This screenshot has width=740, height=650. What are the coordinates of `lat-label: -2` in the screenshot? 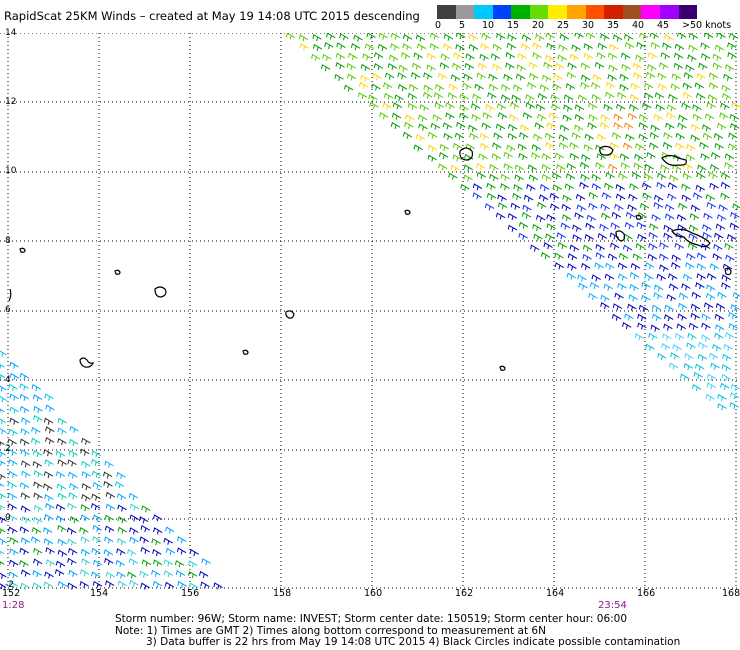 It's located at (9, 585).